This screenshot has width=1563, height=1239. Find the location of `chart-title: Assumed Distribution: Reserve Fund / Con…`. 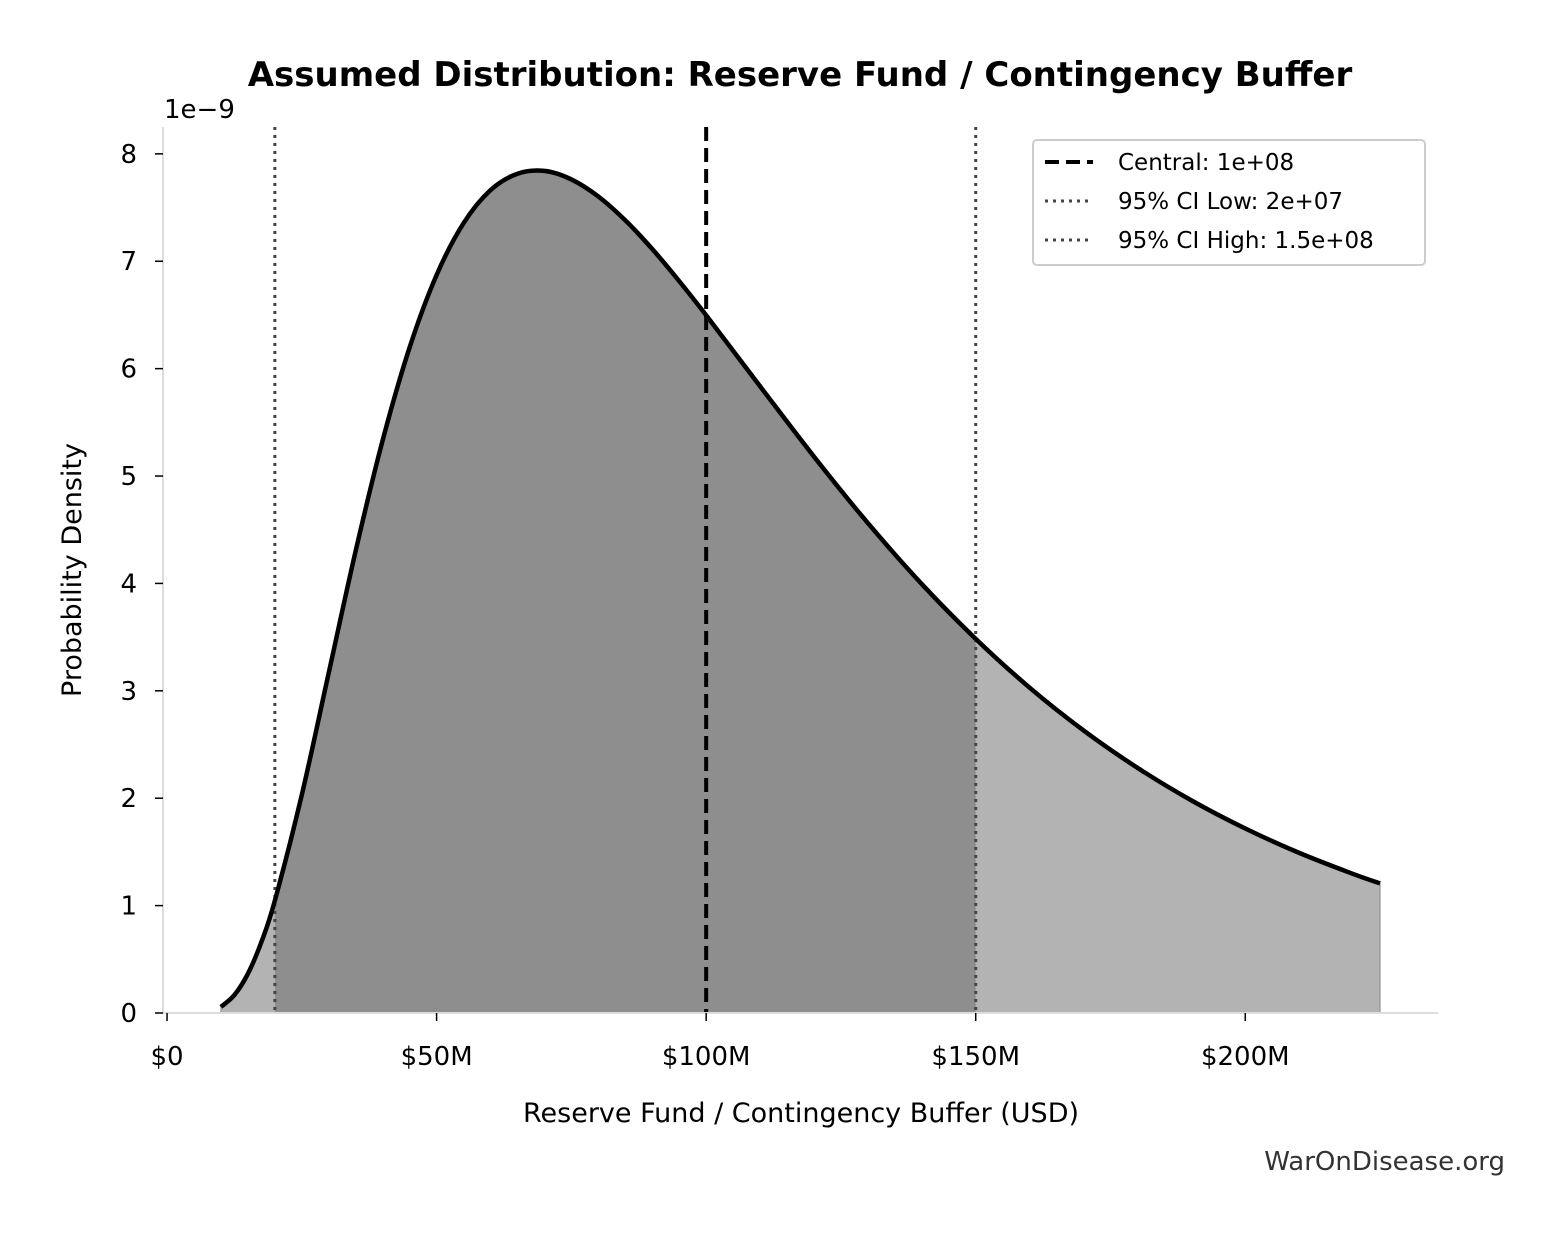

chart-title: Assumed Distribution: Reserve Fund / Con… is located at coordinates (800, 75).